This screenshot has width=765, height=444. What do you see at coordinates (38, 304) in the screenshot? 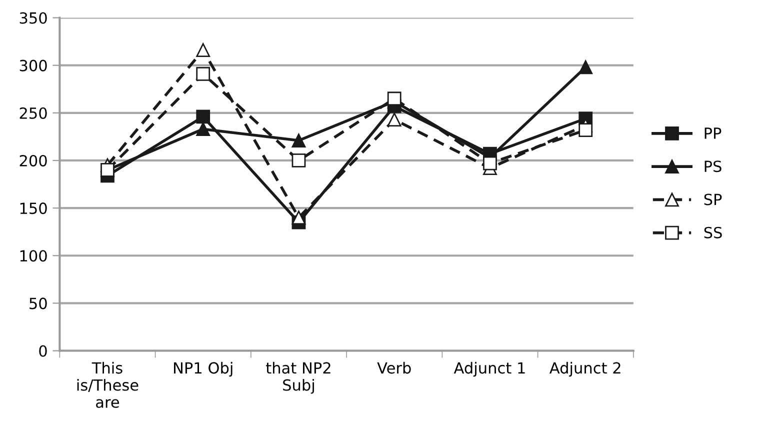
I see `y-tick-label: 50` at bounding box center [38, 304].